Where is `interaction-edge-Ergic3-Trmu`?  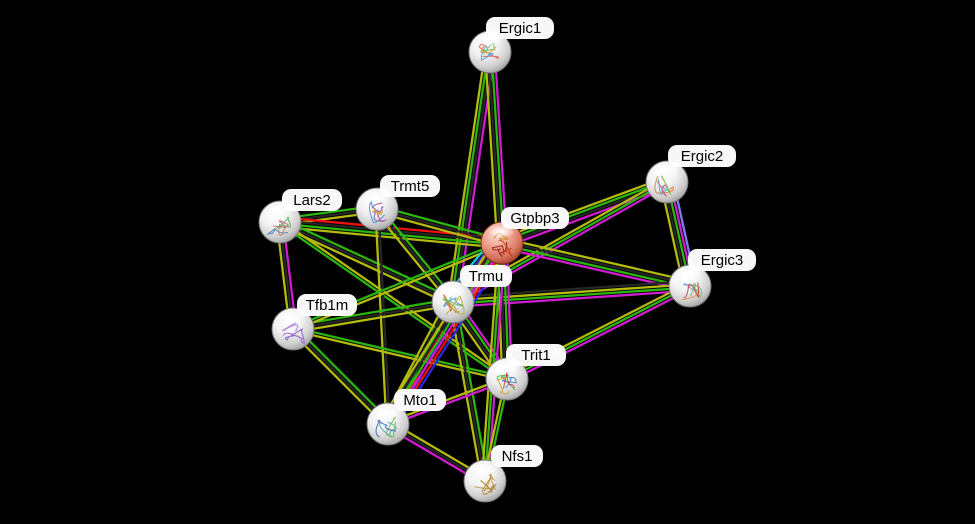
interaction-edge-Ergic3-Trmu is located at coordinates (571, 294).